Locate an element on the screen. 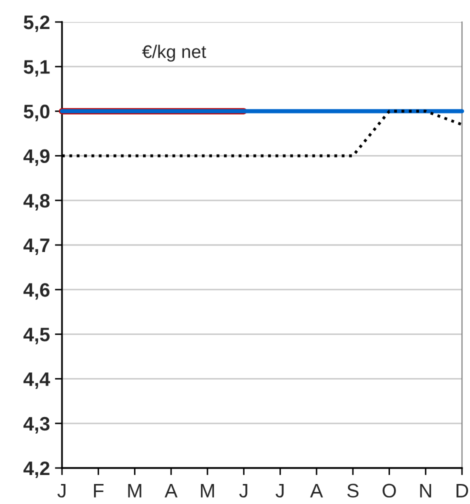 This screenshot has height=504, width=470. y-tick-label: 4,8 is located at coordinates (36, 202).